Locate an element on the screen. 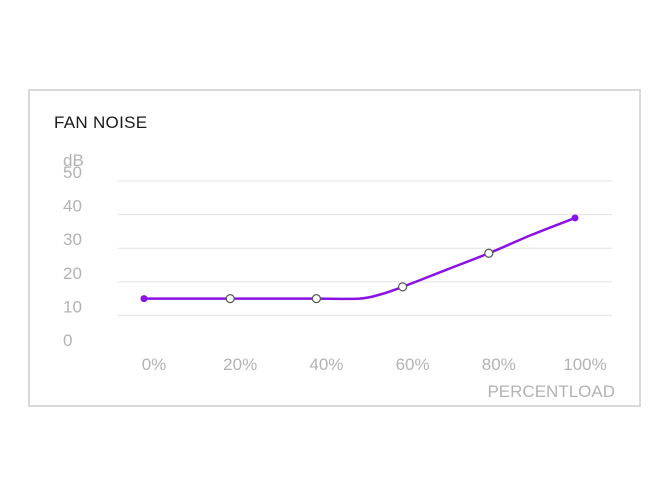 The image size is (672, 500). y-tick-label: 40 is located at coordinates (72, 206).